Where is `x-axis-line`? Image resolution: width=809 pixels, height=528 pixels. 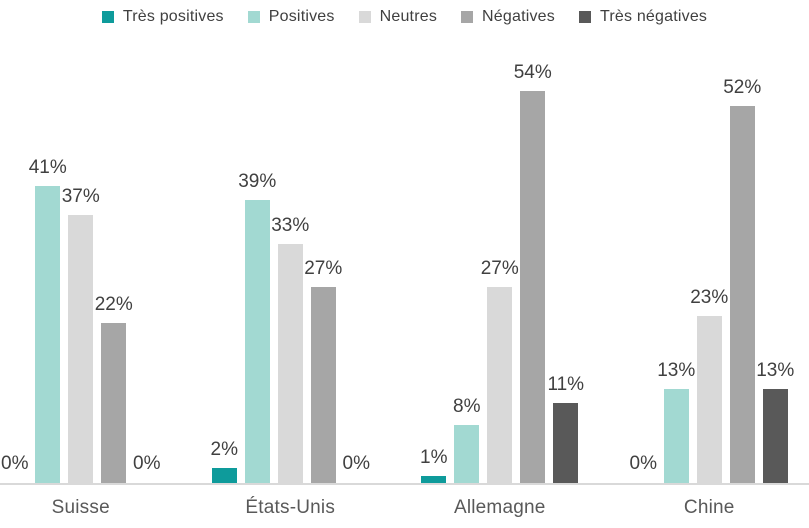
x-axis-line is located at coordinates (404, 484).